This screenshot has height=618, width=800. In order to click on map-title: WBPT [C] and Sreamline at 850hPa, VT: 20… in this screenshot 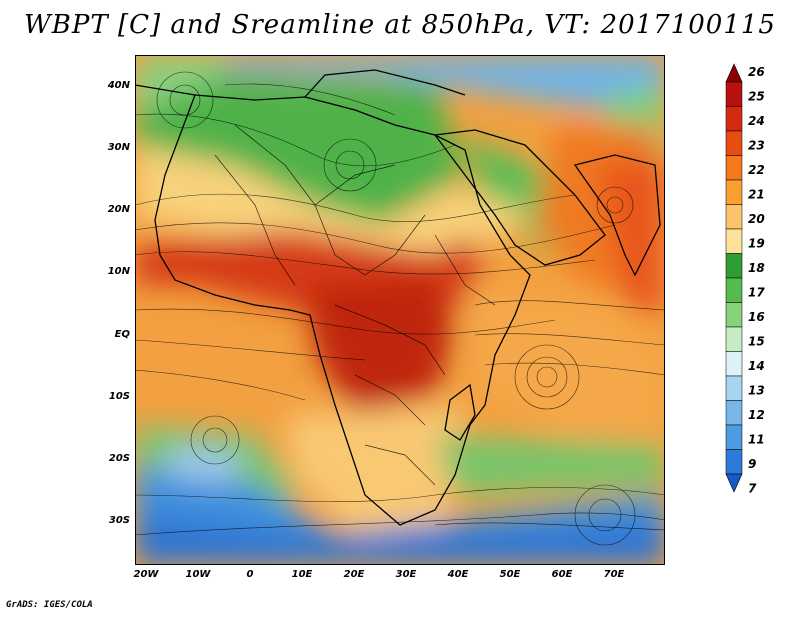, I will do `click(400, 25)`.